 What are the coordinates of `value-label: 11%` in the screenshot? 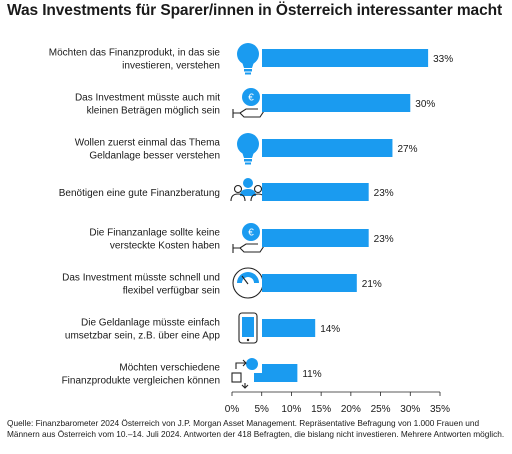 It's located at (311, 374).